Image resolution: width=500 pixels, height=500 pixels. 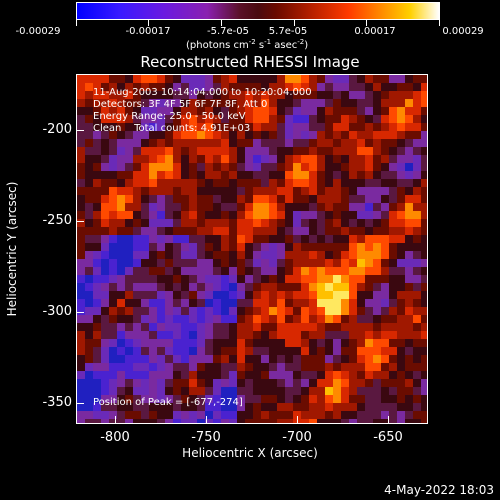 What do you see at coordinates (80, 221) in the screenshot?
I see `y-tick` at bounding box center [80, 221].